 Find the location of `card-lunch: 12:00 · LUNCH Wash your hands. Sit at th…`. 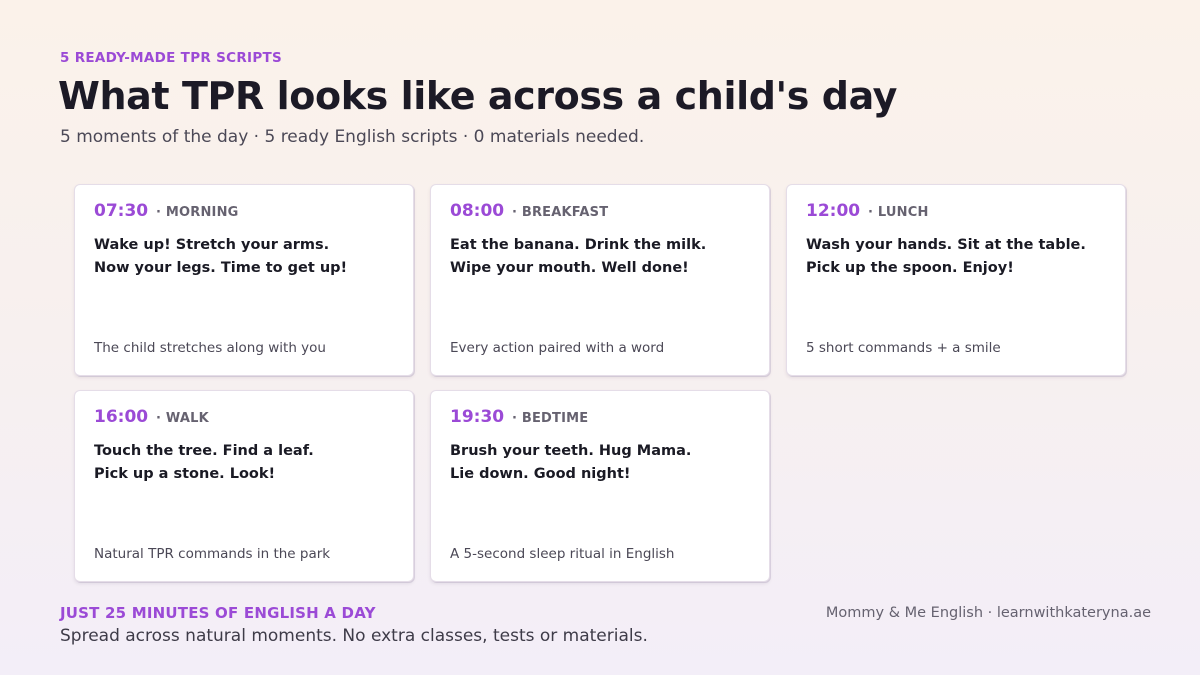

card-lunch: 12:00 · LUNCH Wash your hands. Sit at th… is located at coordinates (956, 280).